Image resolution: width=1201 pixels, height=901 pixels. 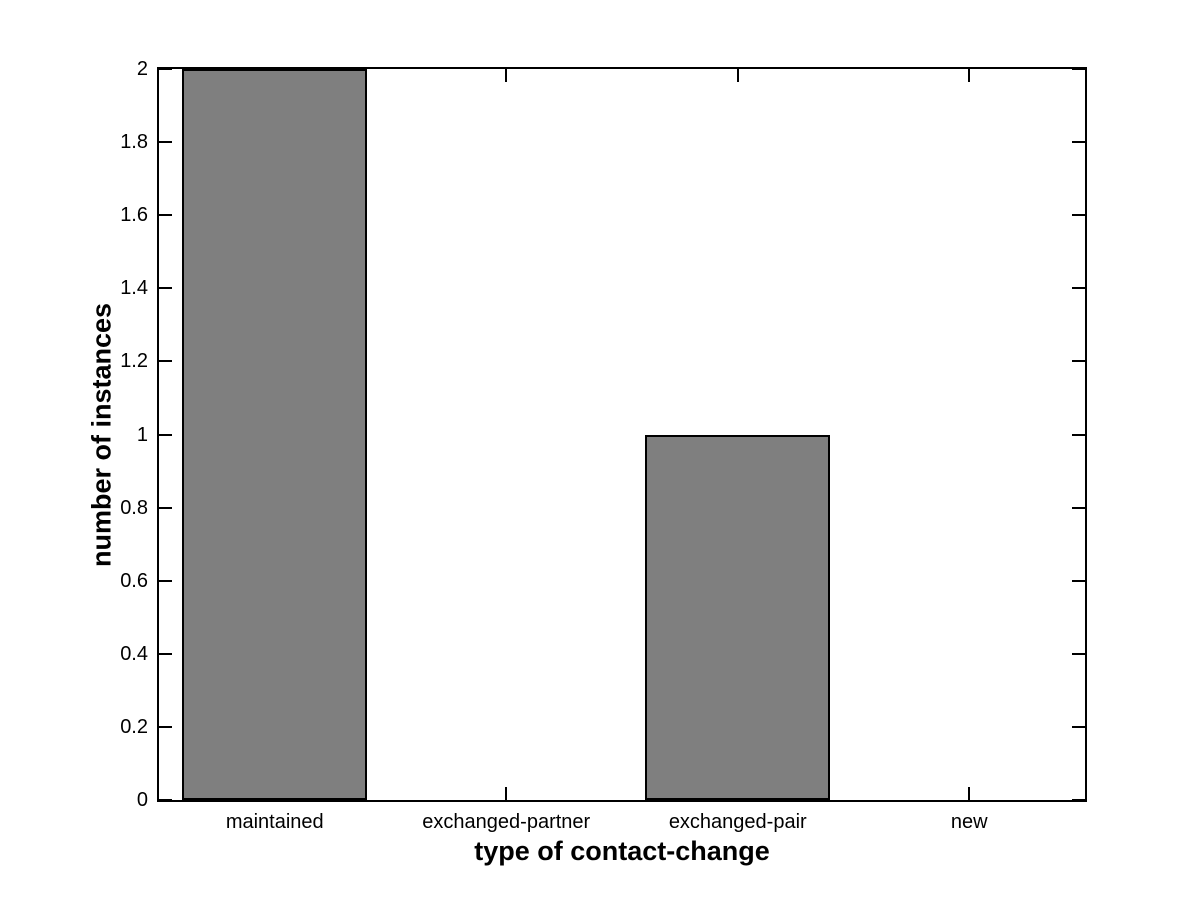 I want to click on y-tick-label: 0, so click(x=142, y=800).